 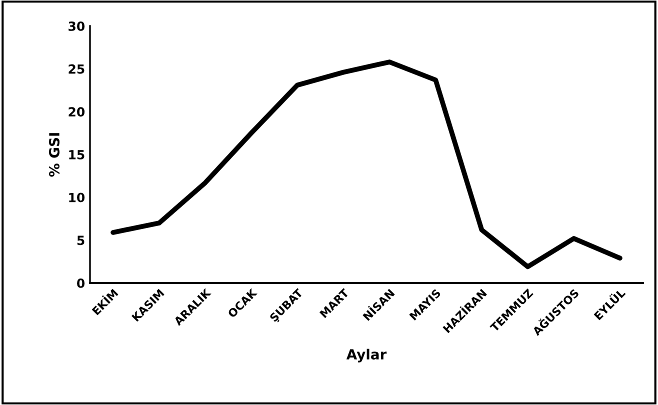 I want to click on y-tick-label: 30, so click(x=76, y=26).